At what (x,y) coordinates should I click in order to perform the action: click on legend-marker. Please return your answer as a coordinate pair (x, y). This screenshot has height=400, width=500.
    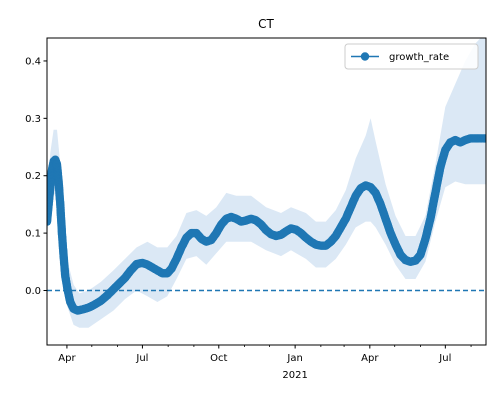
    Looking at the image, I should click on (365, 56).